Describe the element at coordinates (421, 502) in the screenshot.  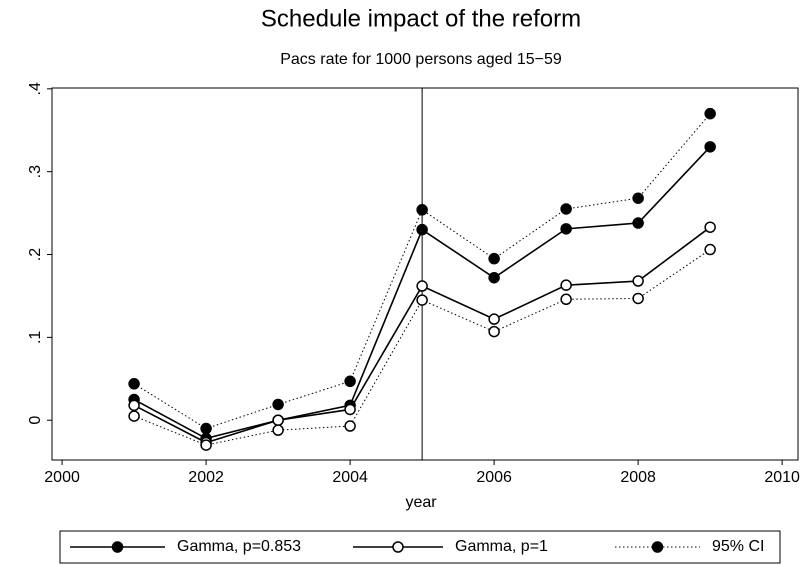
I see `x-axis-label: year` at that location.